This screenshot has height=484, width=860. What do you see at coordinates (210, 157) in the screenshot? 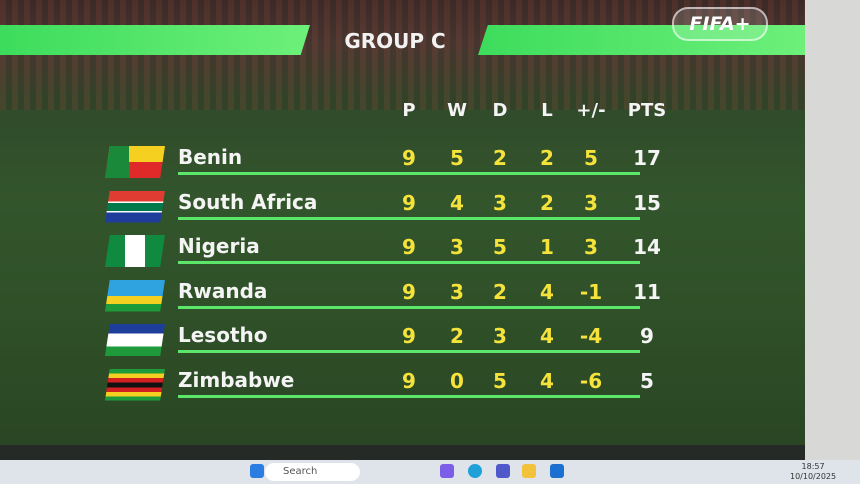
I see `team-name: Benin` at bounding box center [210, 157].